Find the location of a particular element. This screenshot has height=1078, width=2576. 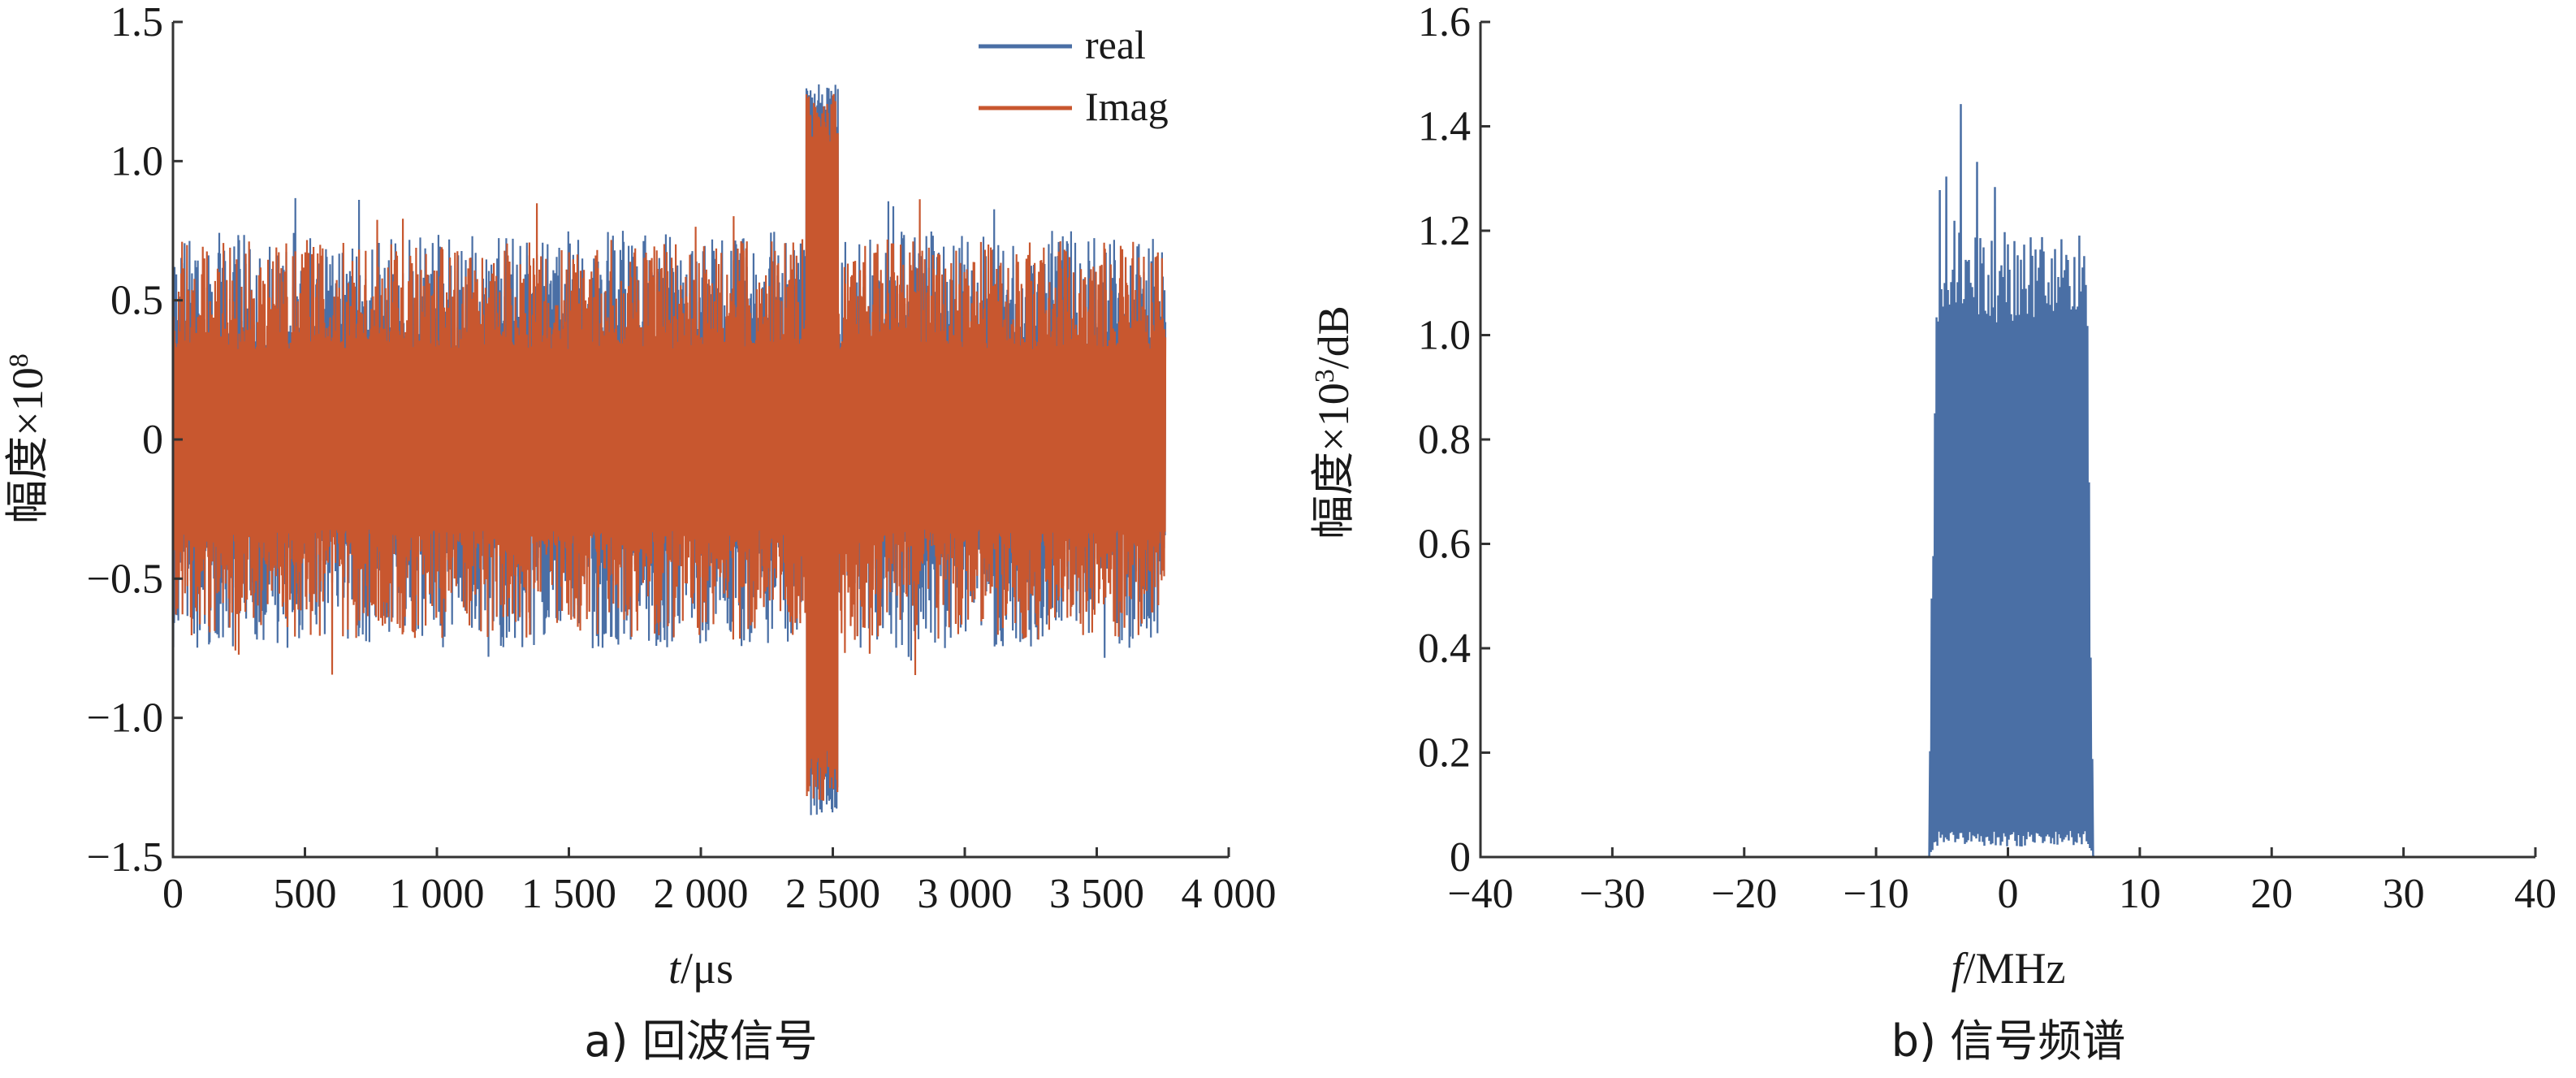

x-tick-label: 40 is located at coordinates (2536, 894).